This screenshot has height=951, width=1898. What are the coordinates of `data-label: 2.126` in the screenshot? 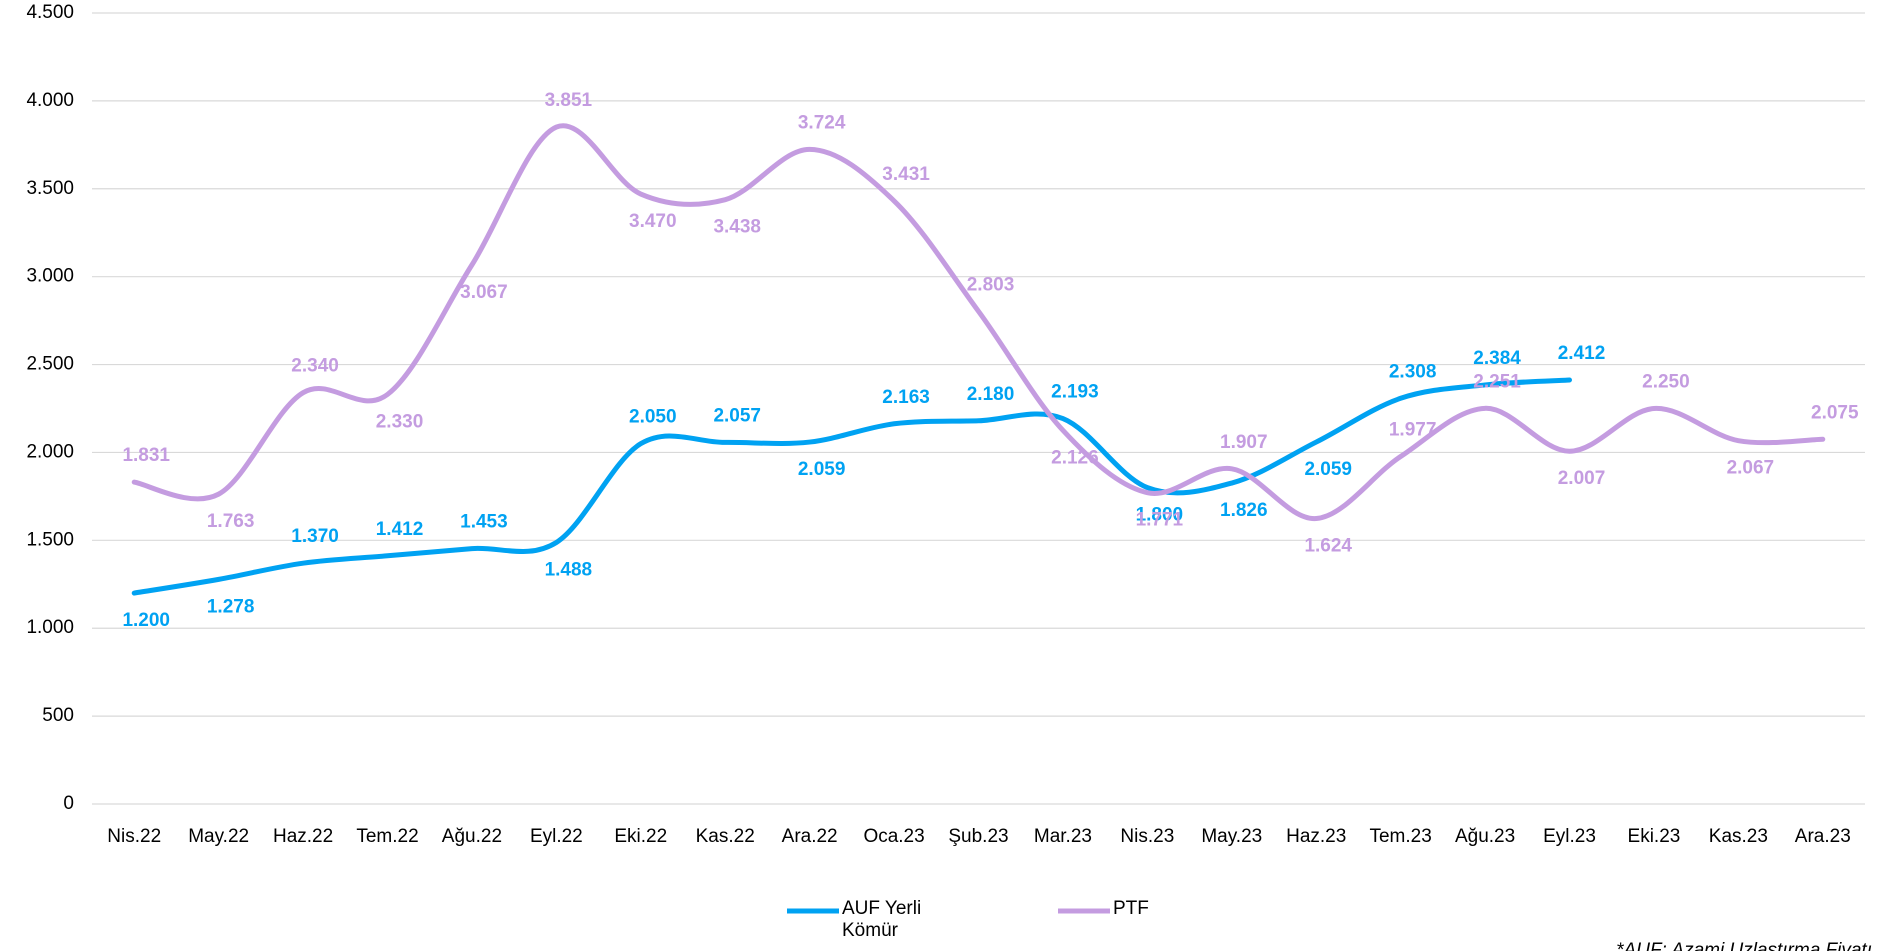 It's located at (1075, 457).